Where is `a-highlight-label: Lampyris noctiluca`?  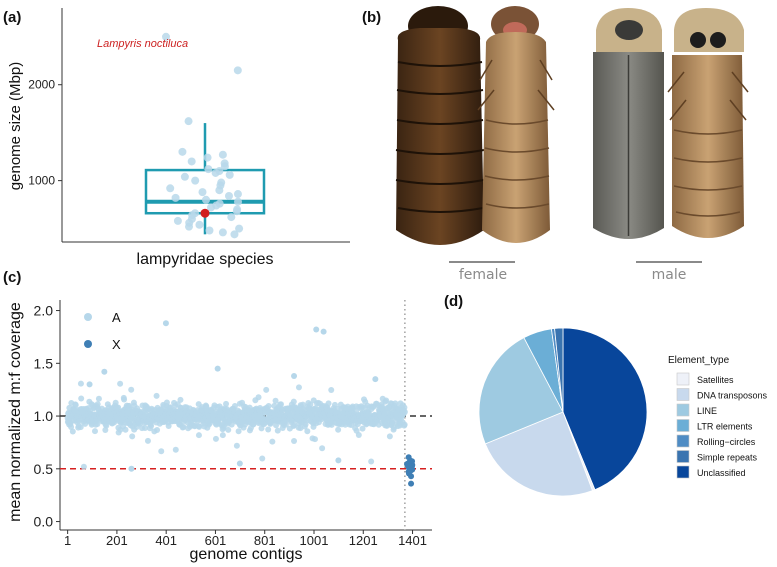
a-highlight-label: Lampyris noctiluca is located at coordinates (142, 44).